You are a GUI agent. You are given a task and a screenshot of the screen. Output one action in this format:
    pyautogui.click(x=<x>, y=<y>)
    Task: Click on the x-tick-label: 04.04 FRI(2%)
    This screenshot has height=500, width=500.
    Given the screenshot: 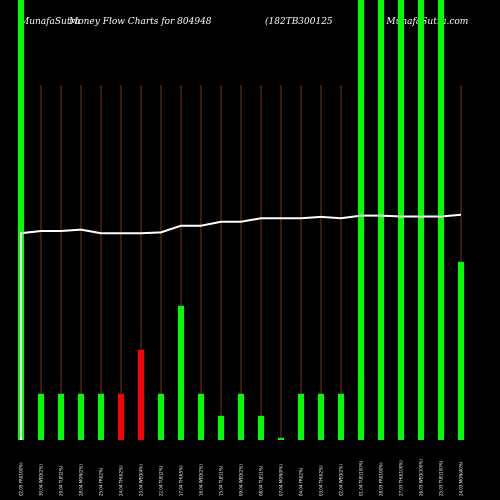 What is the action you would take?
    pyautogui.click(x=301, y=481)
    